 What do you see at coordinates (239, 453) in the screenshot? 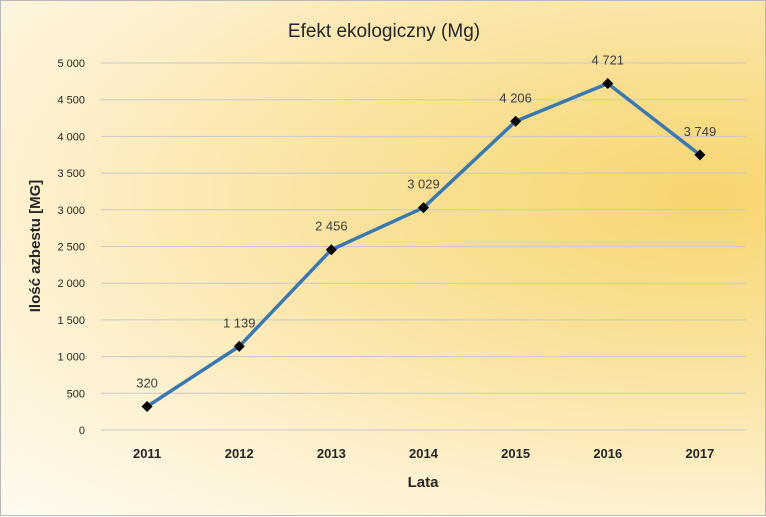
I see `x-tick-label: 2012` at bounding box center [239, 453].